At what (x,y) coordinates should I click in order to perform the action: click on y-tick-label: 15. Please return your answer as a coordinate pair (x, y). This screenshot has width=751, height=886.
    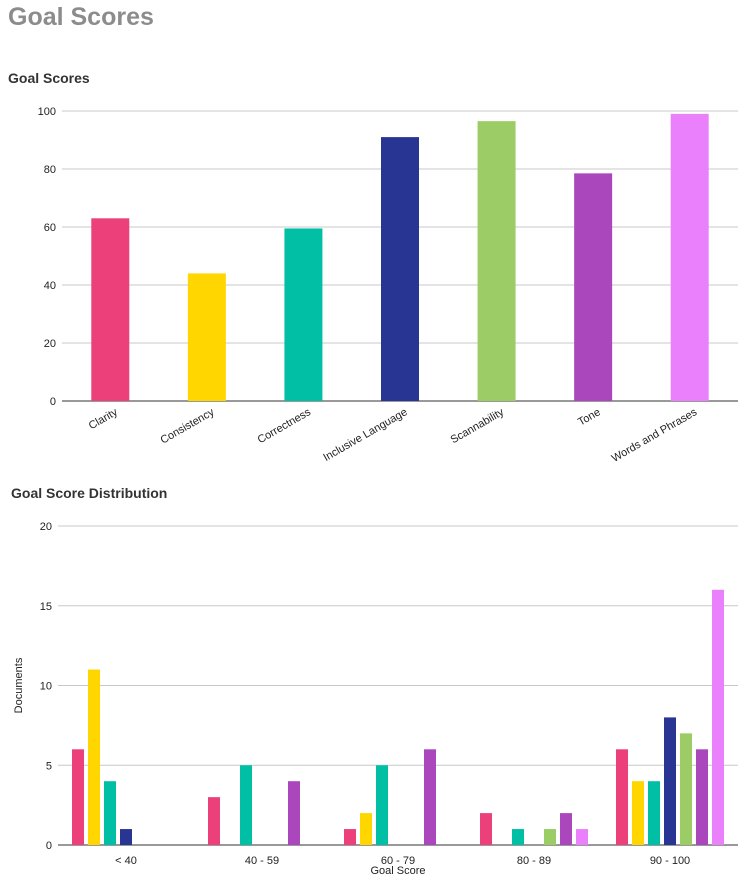
    Looking at the image, I should click on (46, 607).